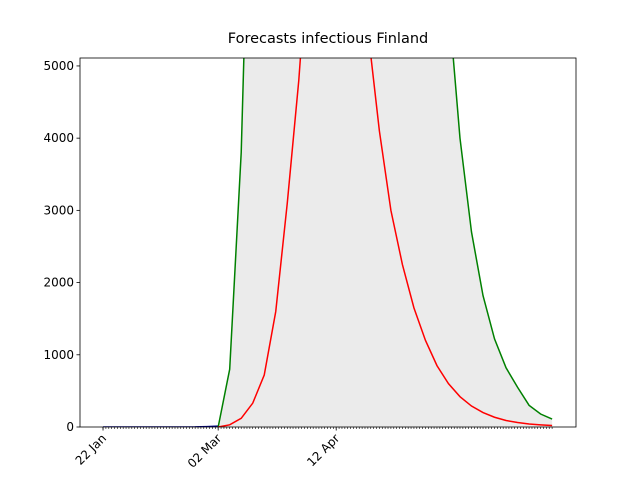  I want to click on y-tick-label: 3000, so click(58, 210).